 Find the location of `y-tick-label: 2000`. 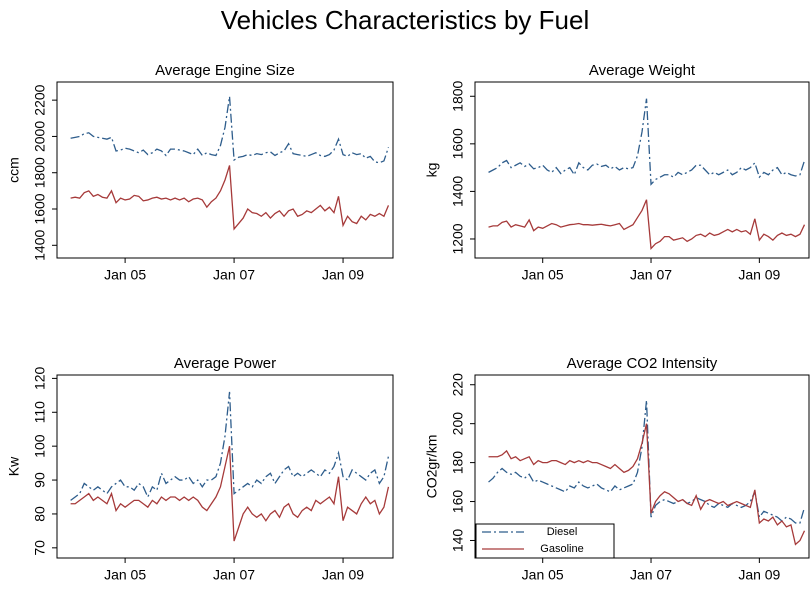

y-tick-label: 2000 is located at coordinates (40, 136).